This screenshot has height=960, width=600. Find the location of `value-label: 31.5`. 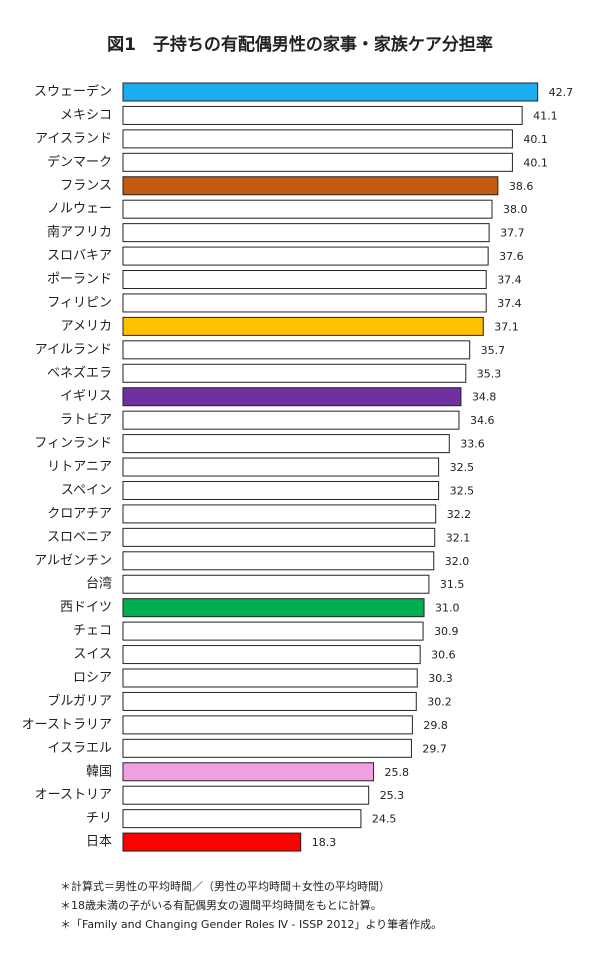

value-label: 31.5 is located at coordinates (452, 584).